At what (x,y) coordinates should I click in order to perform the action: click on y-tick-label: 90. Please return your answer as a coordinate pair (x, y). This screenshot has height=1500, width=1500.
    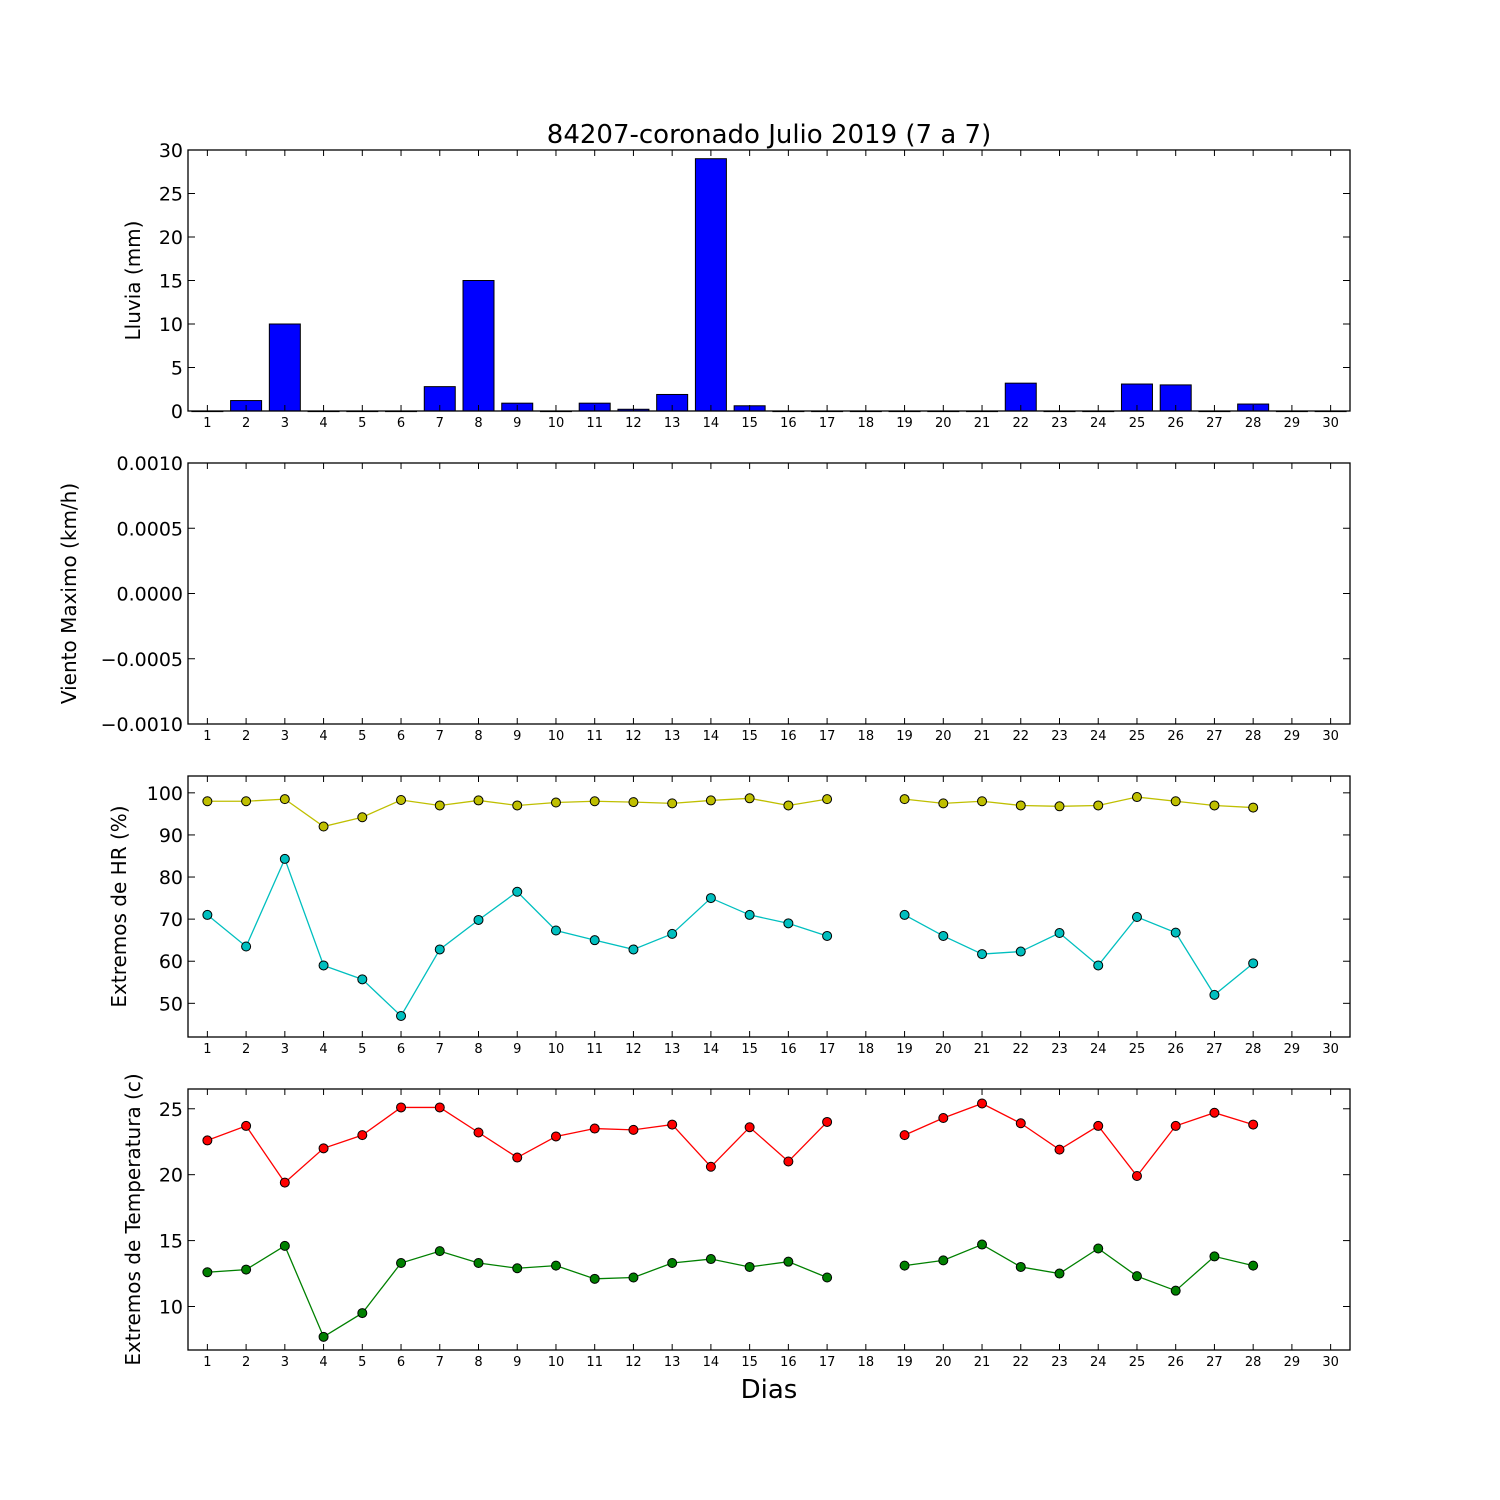
    Looking at the image, I should click on (171, 836).